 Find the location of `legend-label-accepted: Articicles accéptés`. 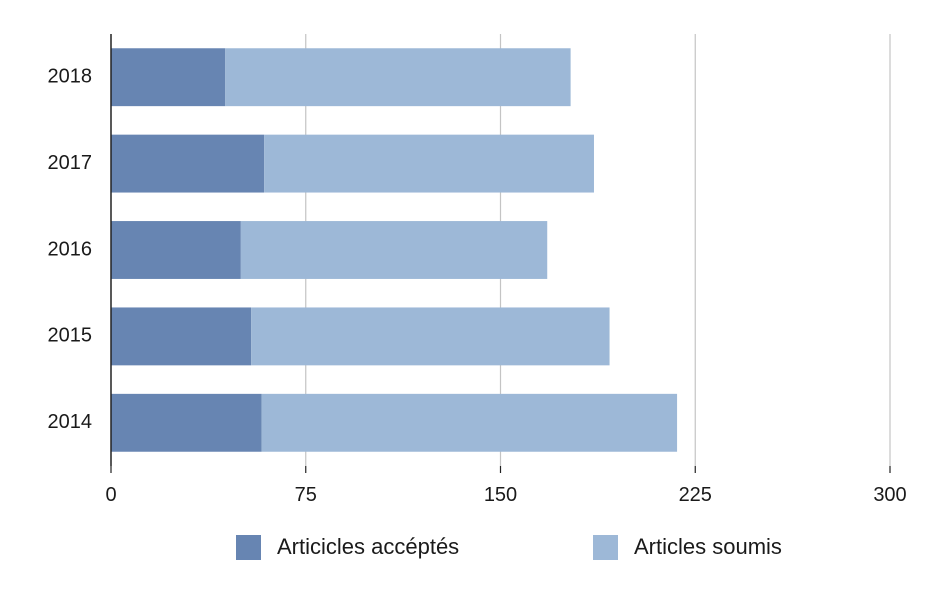

legend-label-accepted: Articicles accéptés is located at coordinates (368, 546).